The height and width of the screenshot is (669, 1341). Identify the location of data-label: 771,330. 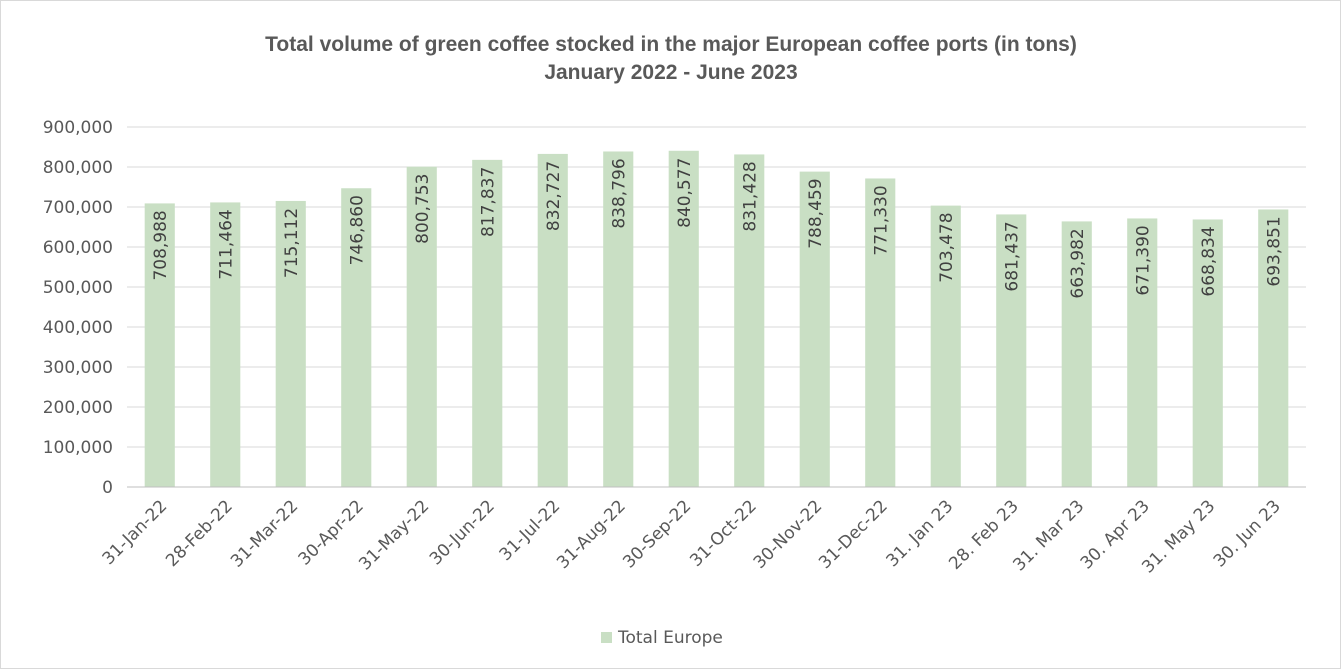
(881, 220).